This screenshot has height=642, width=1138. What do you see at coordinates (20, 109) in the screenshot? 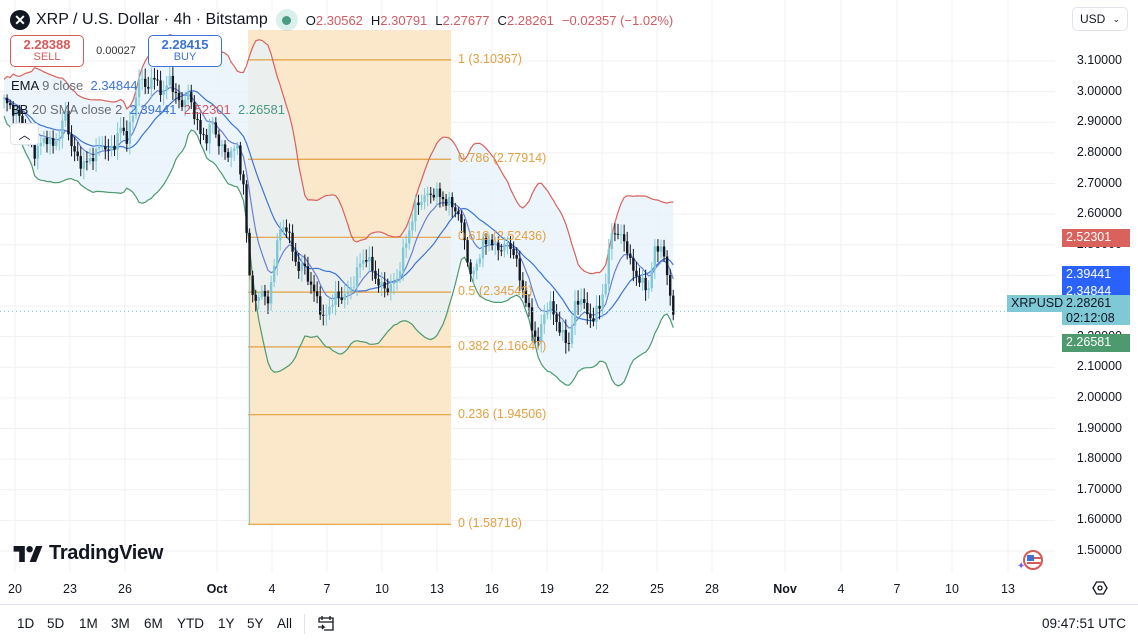
I see `bb-name: BB` at bounding box center [20, 109].